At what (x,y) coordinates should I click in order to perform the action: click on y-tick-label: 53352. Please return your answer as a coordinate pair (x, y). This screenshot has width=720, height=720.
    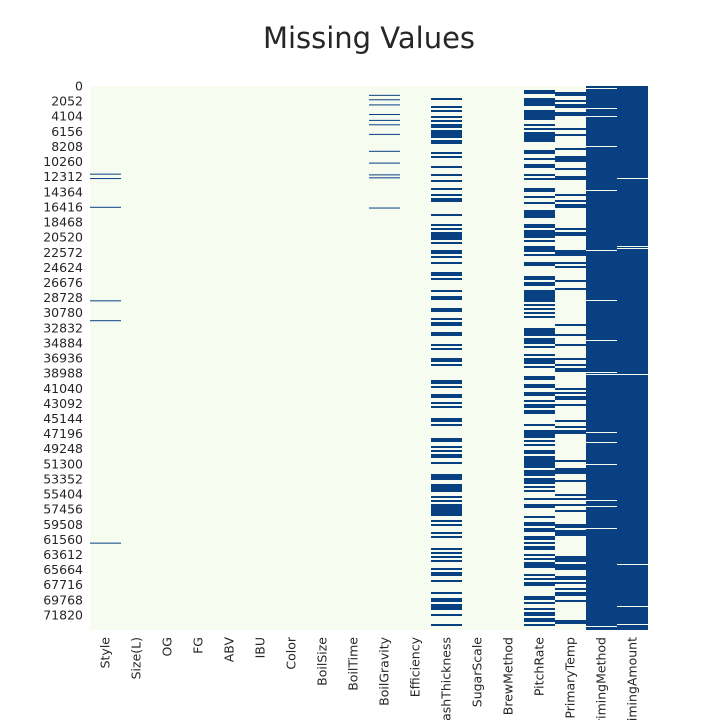
    Looking at the image, I should click on (63, 478).